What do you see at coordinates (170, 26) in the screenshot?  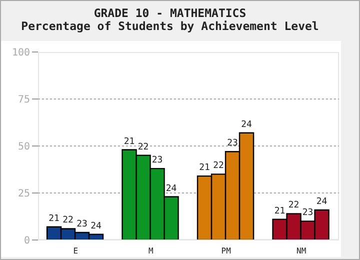 I see `chart-subtitle: Percentage of Students by Achievement Level` at bounding box center [170, 26].